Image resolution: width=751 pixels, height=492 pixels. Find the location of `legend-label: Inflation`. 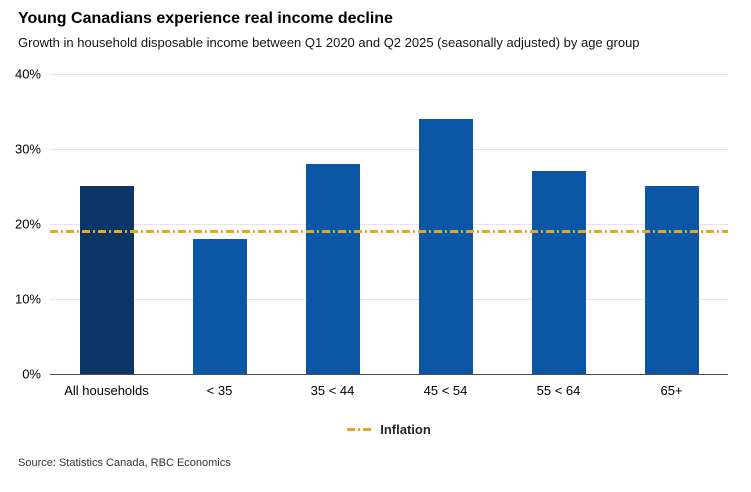

legend-label: Inflation is located at coordinates (405, 429).